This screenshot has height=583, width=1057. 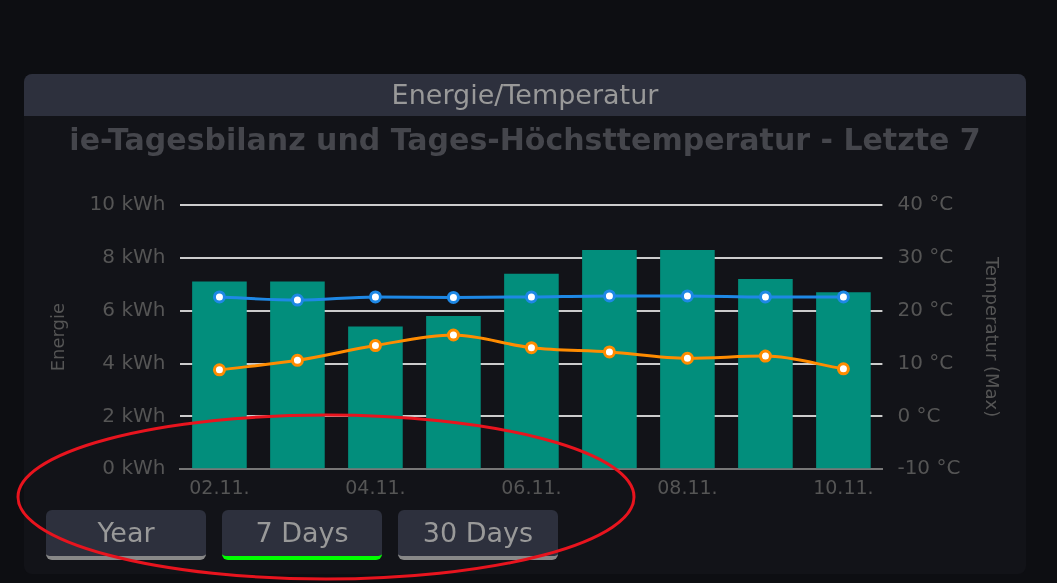 What do you see at coordinates (134, 467) in the screenshot?
I see `y-tick-label: 0 kWh` at bounding box center [134, 467].